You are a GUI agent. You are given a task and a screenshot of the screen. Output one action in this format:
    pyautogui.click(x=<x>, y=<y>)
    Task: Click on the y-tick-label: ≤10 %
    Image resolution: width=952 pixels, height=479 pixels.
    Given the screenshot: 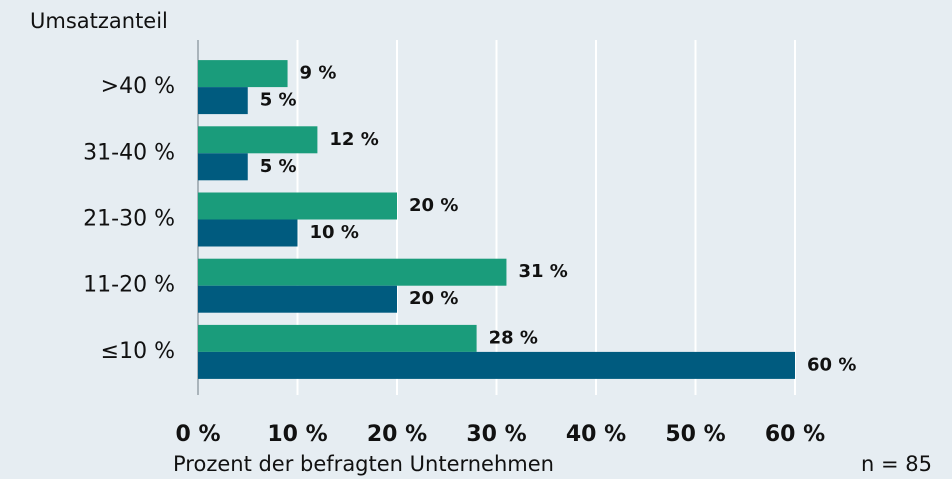 What is the action you would take?
    pyautogui.click(x=138, y=351)
    